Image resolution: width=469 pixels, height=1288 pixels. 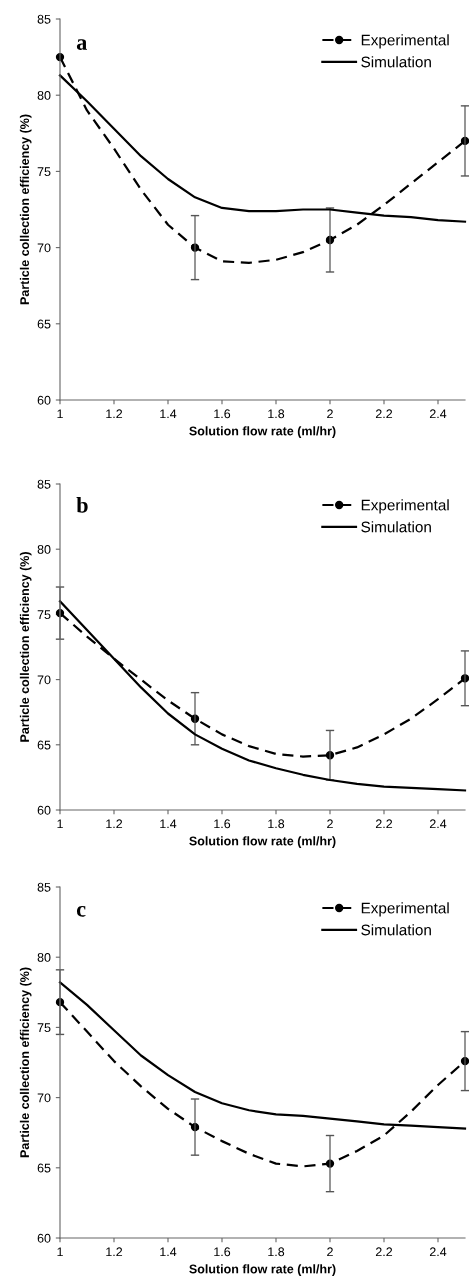 I want to click on text: a, so click(x=81, y=44).